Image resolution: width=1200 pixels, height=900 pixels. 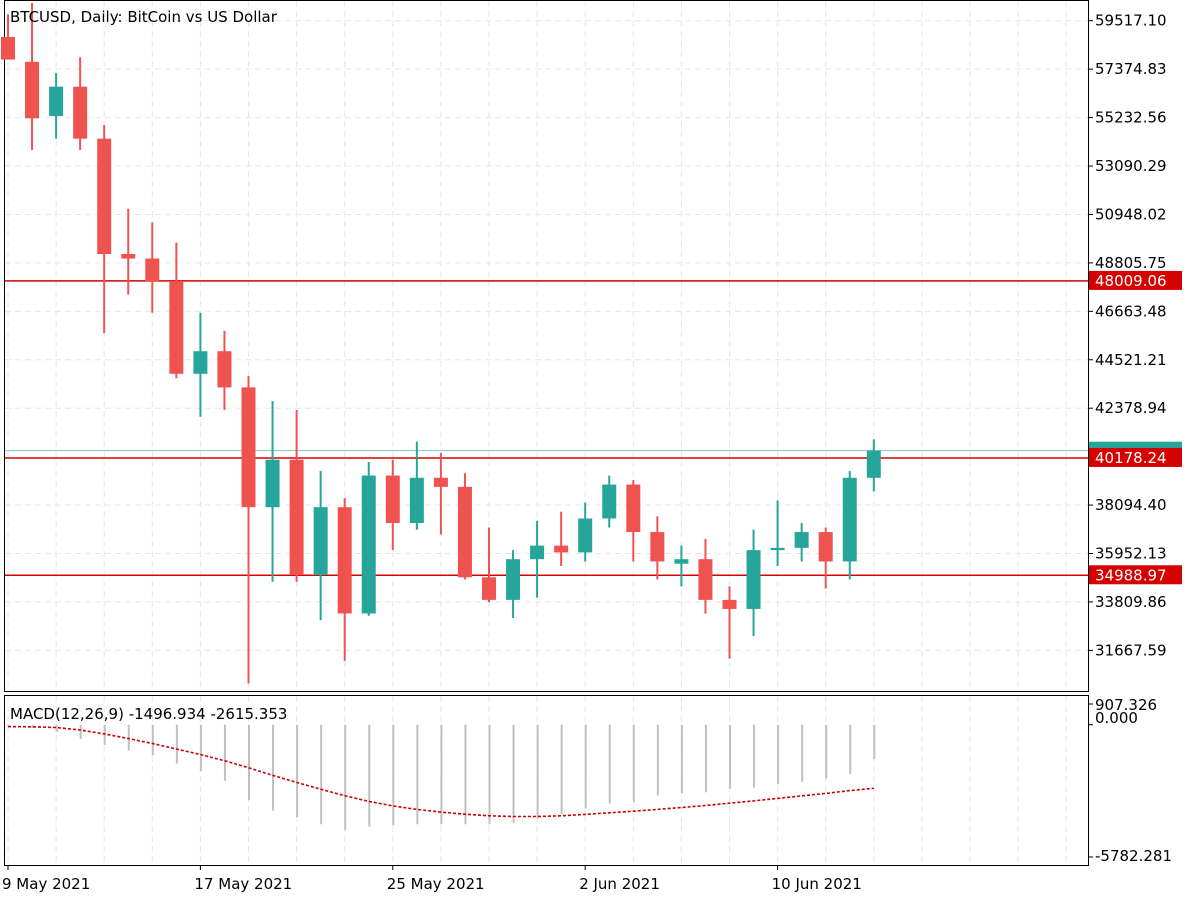 What do you see at coordinates (1131, 166) in the screenshot?
I see `price-tick-label: 53090.29` at bounding box center [1131, 166].